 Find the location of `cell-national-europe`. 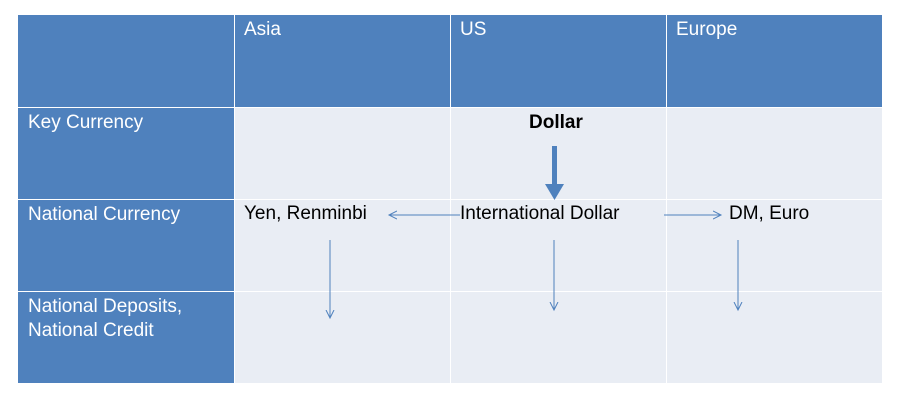

cell-national-europe is located at coordinates (774, 245).